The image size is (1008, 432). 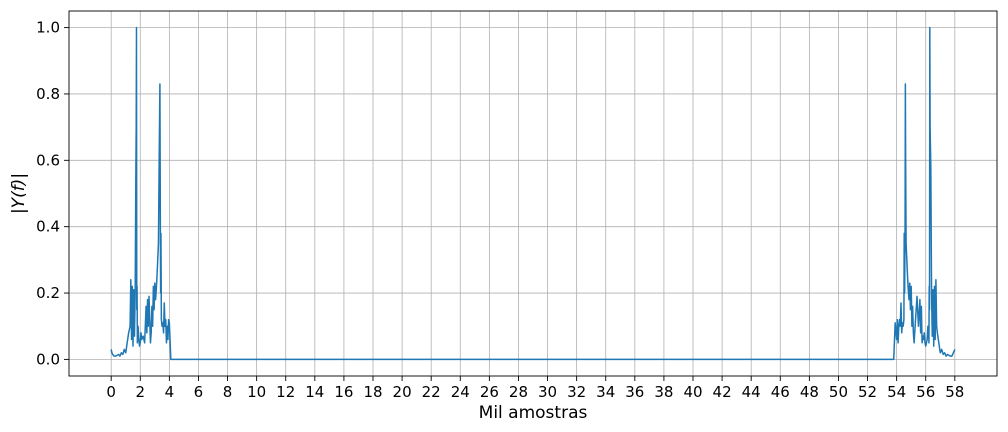 What do you see at coordinates (780, 392) in the screenshot?
I see `x-tick-label: 46` at bounding box center [780, 392].